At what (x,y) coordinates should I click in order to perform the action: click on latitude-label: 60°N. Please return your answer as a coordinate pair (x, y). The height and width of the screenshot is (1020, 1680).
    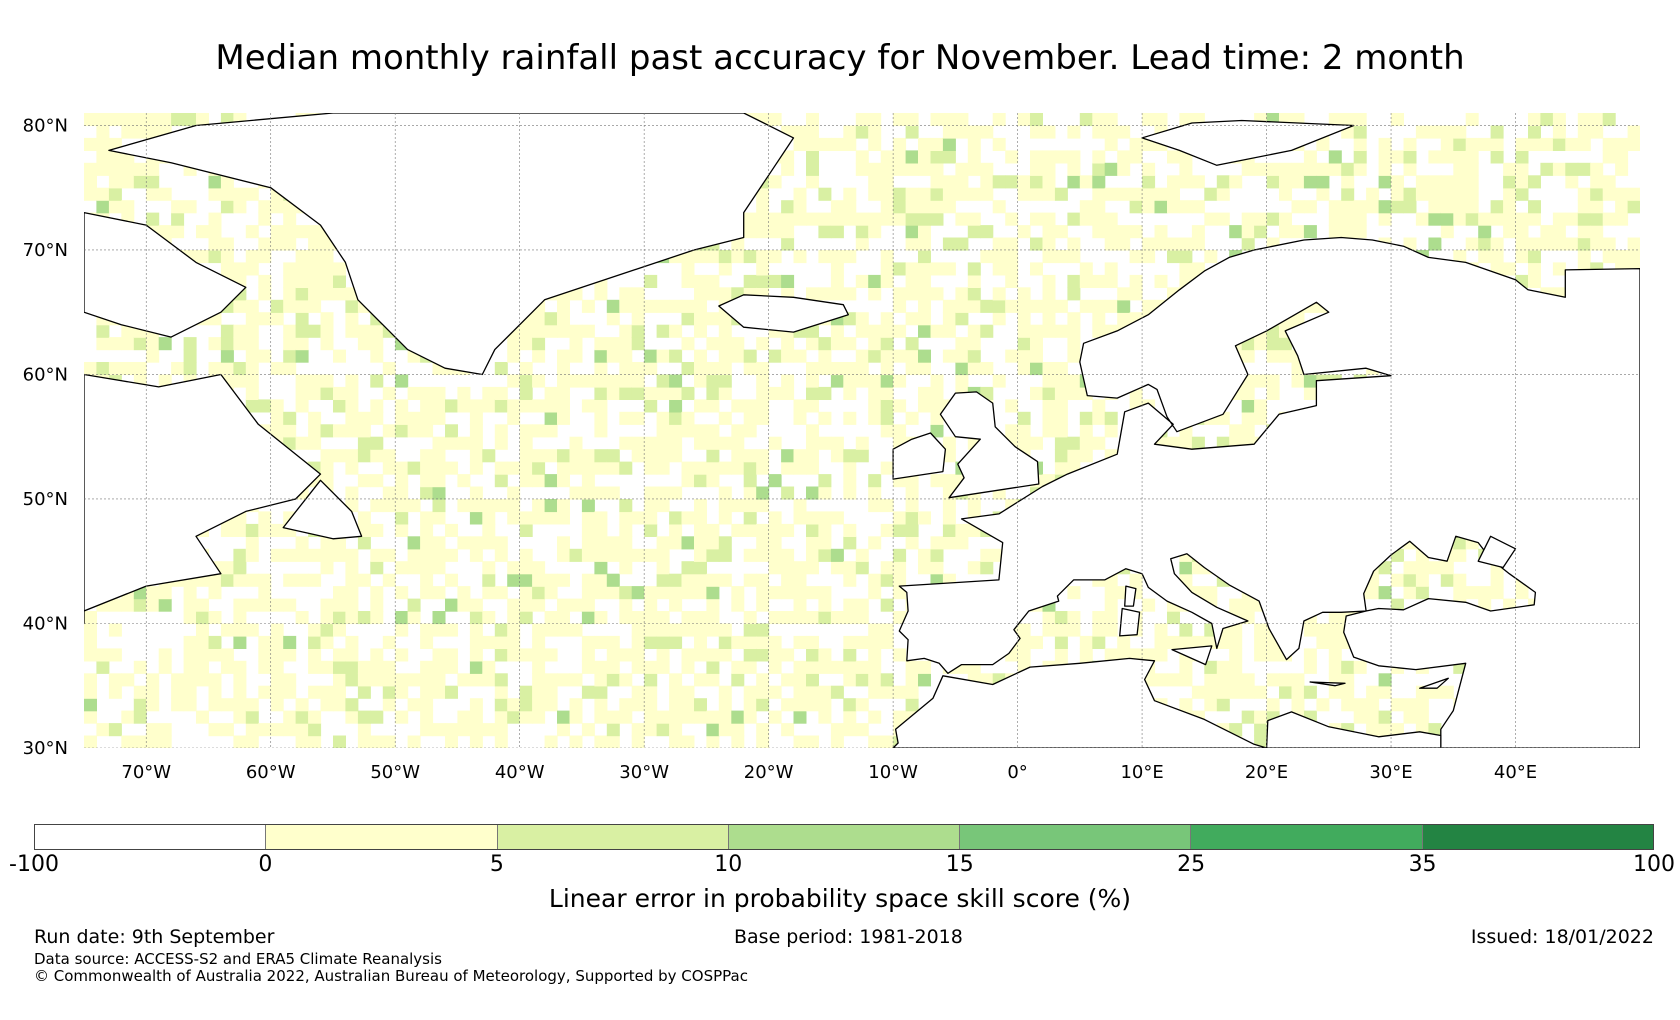
    Looking at the image, I should click on (45, 374).